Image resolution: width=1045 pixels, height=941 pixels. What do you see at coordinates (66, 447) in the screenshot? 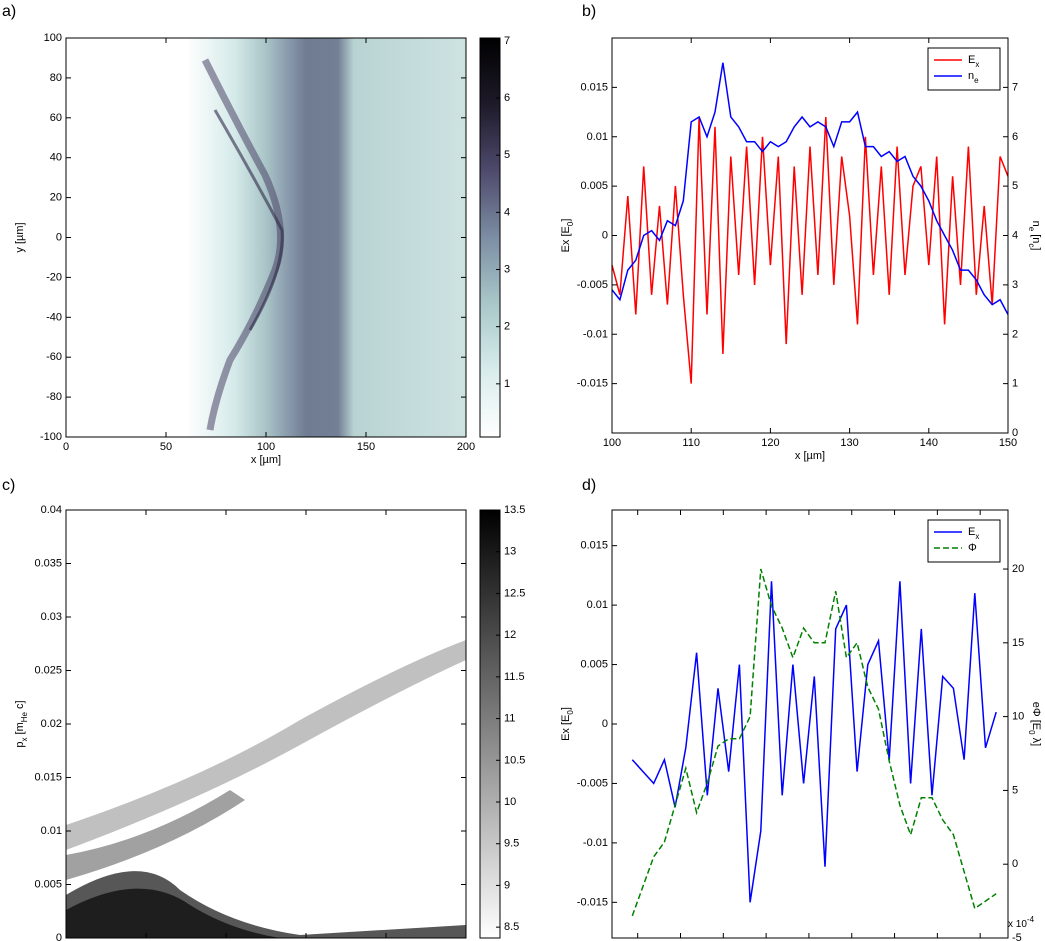
I see `x-tick-label: 0` at bounding box center [66, 447].